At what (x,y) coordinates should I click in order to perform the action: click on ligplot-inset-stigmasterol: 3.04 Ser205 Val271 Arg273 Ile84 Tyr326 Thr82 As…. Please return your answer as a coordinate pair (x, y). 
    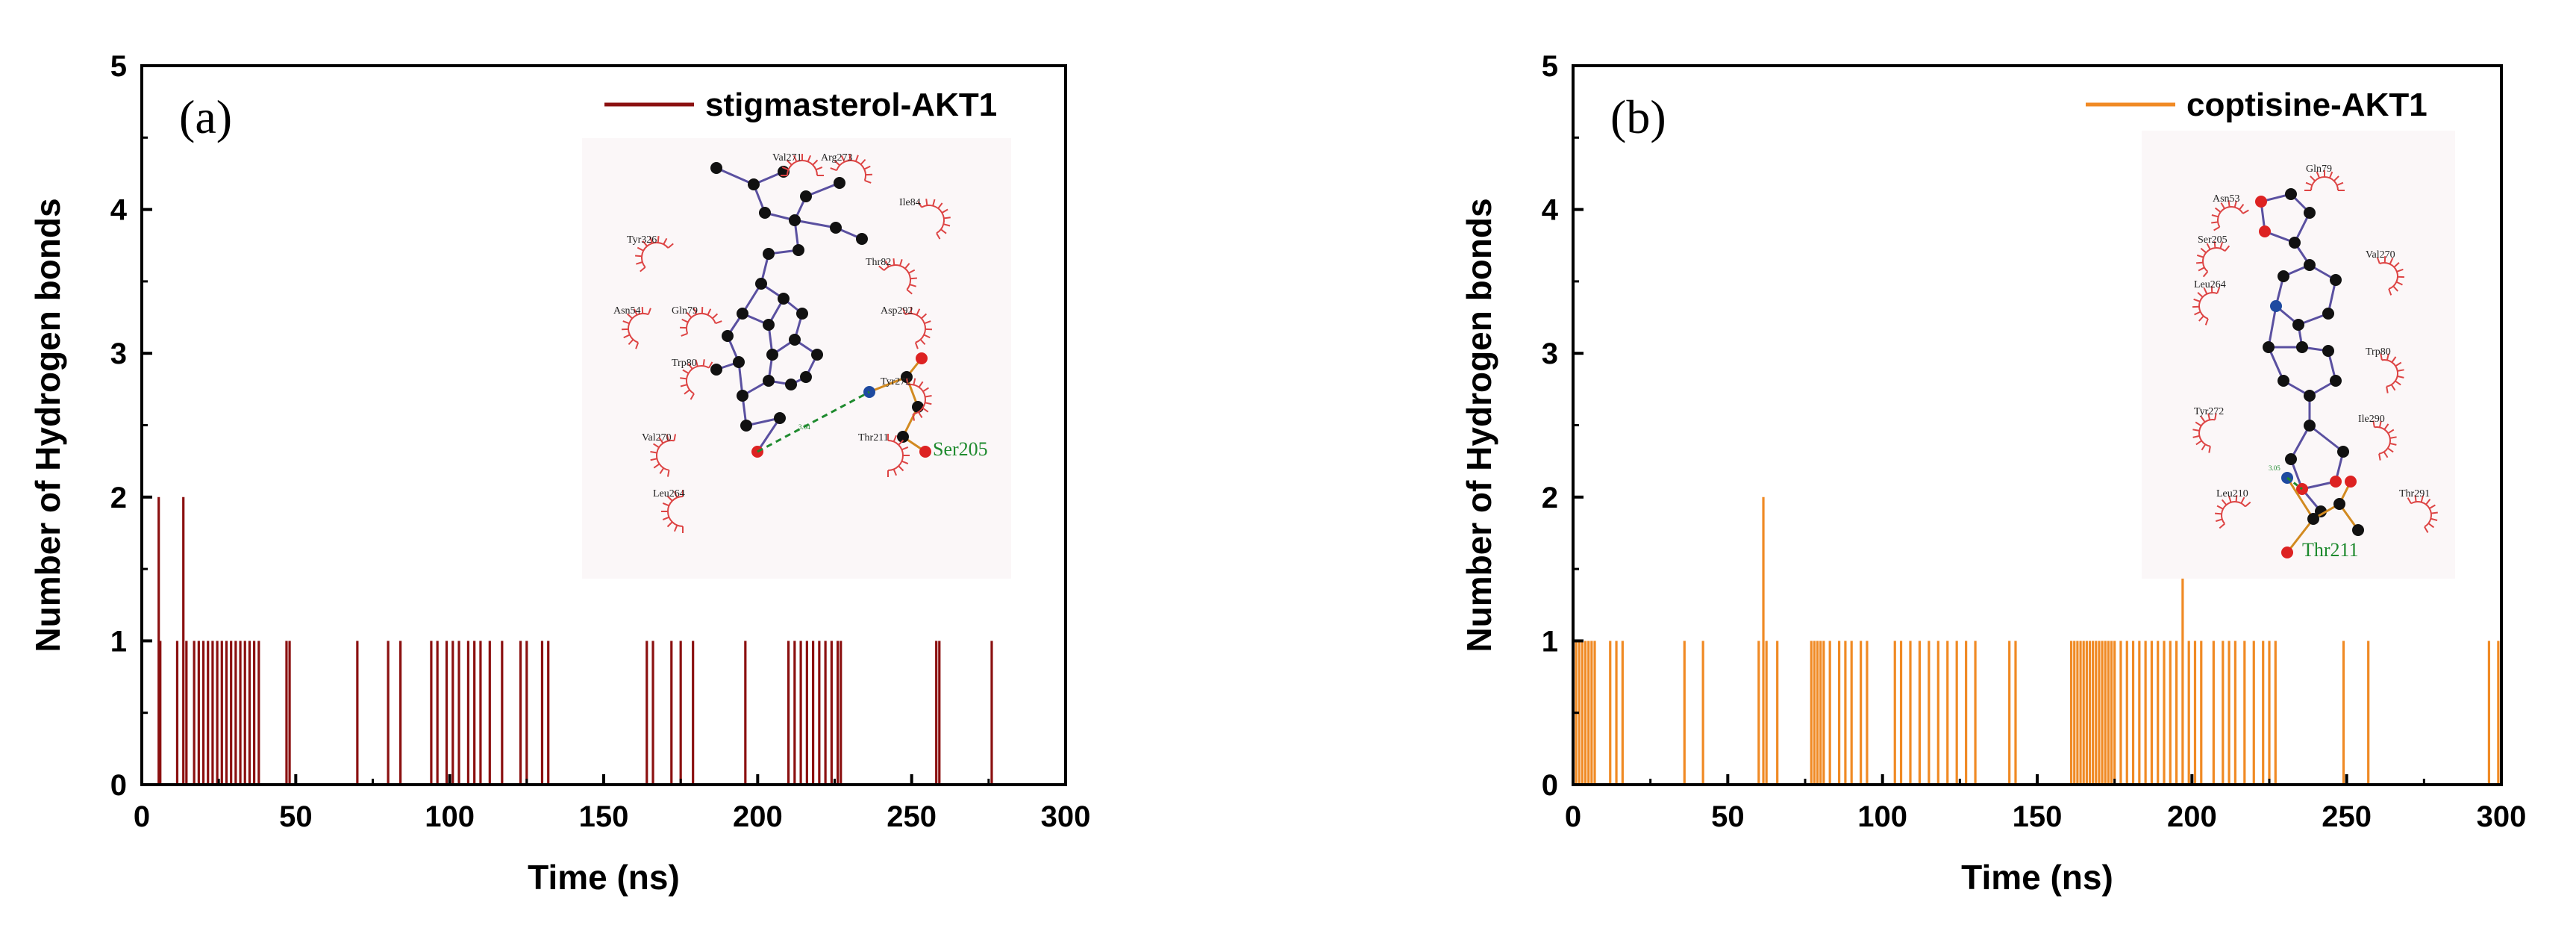
    Looking at the image, I should click on (796, 358).